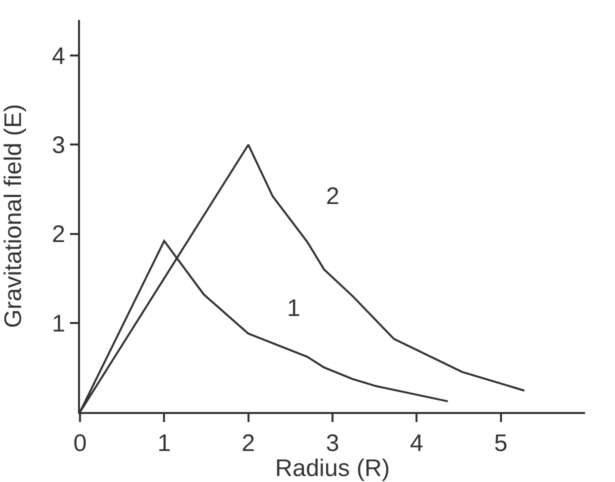 The image size is (615, 482). Describe the element at coordinates (59, 234) in the screenshot. I see `y-tick-label: 2` at that location.